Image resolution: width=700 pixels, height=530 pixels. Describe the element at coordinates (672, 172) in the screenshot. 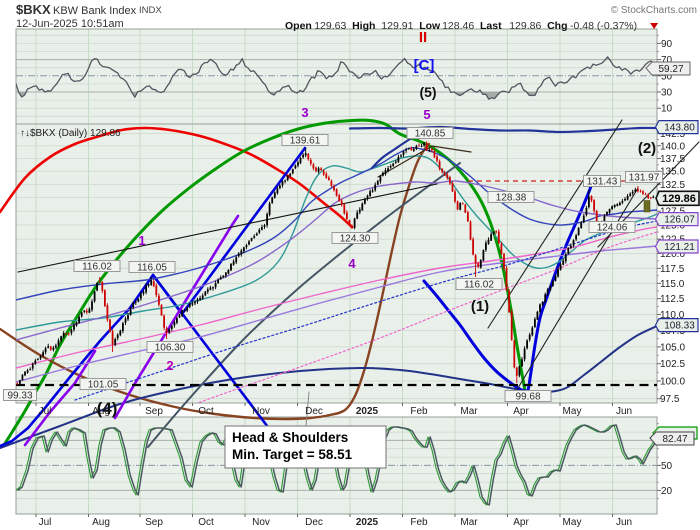

I see `svg-text: 135.0` at that location.